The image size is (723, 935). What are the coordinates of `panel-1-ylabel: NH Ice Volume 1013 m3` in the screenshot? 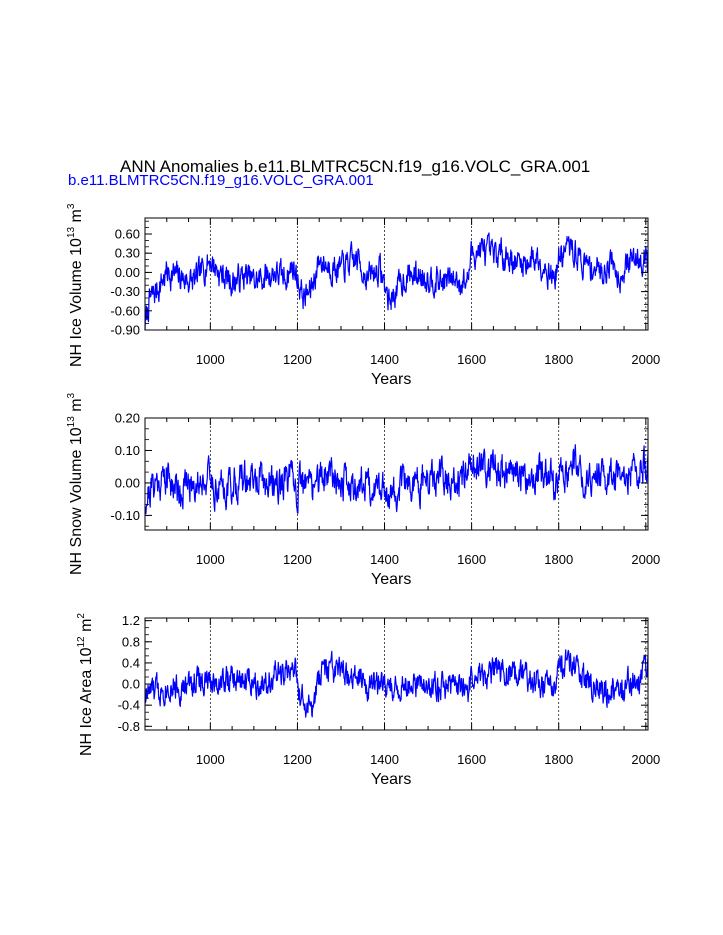 It's located at (75, 285).